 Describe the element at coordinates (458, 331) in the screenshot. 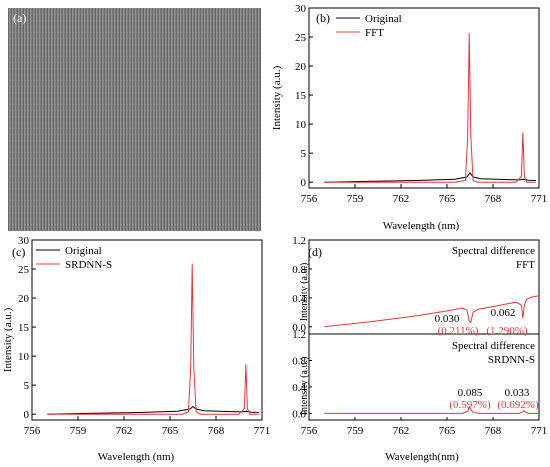

I see `panel-d-top-annot-pct-1: (0.211%)` at that location.